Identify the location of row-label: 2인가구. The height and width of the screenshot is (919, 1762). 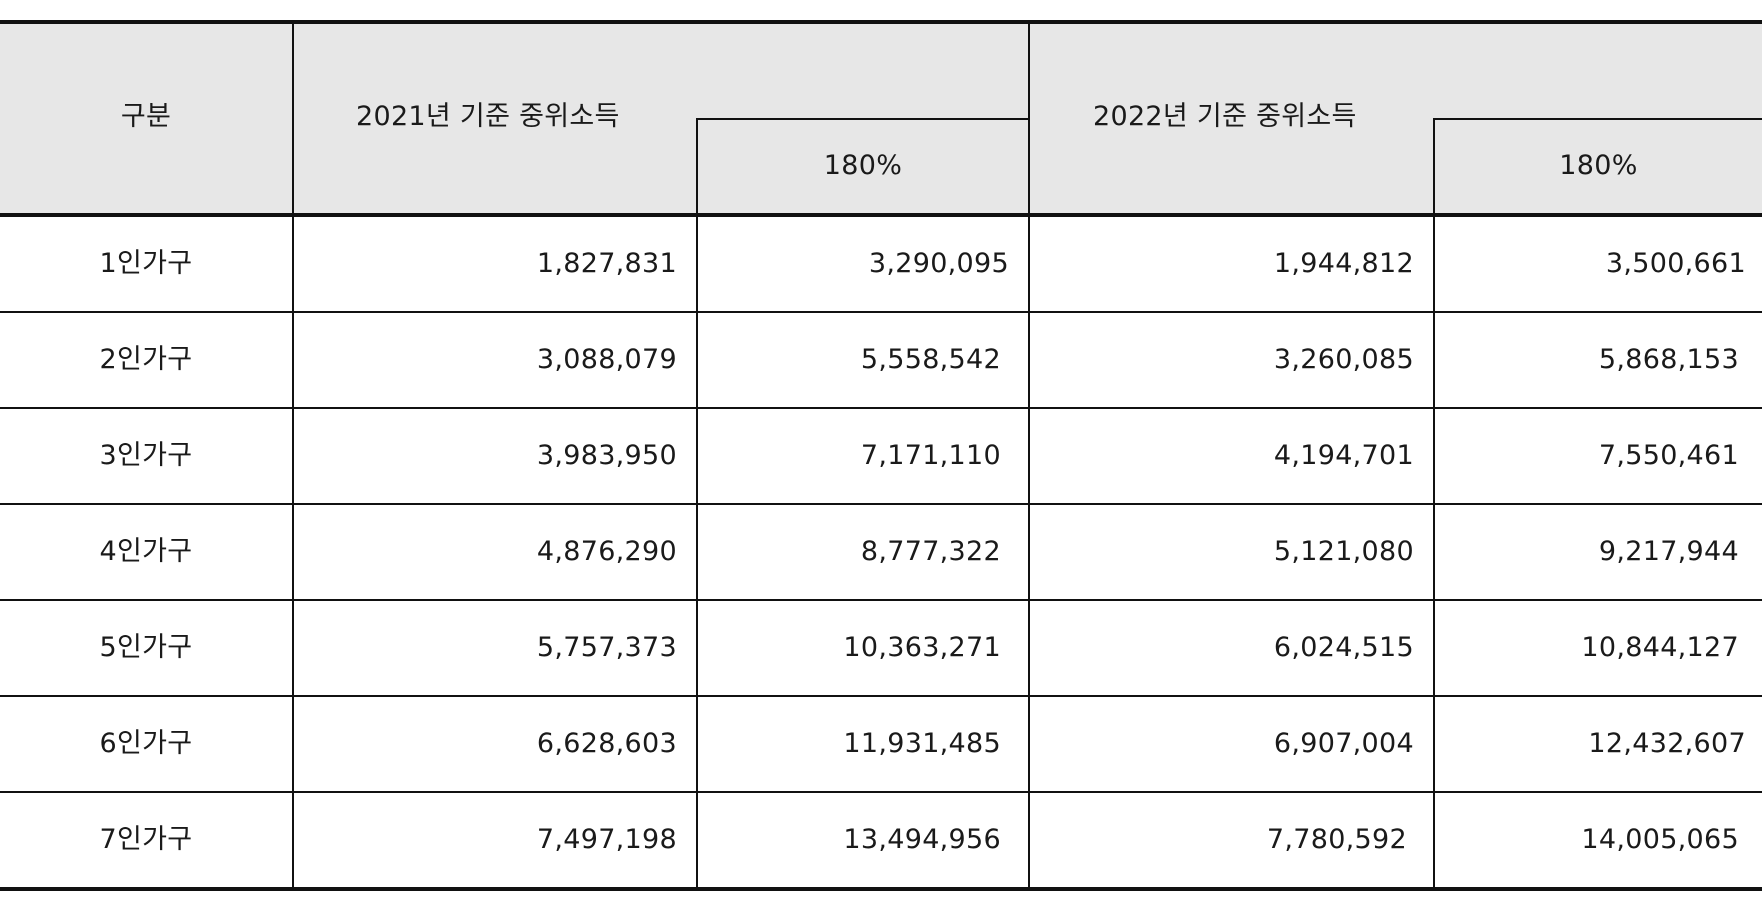
(146, 359).